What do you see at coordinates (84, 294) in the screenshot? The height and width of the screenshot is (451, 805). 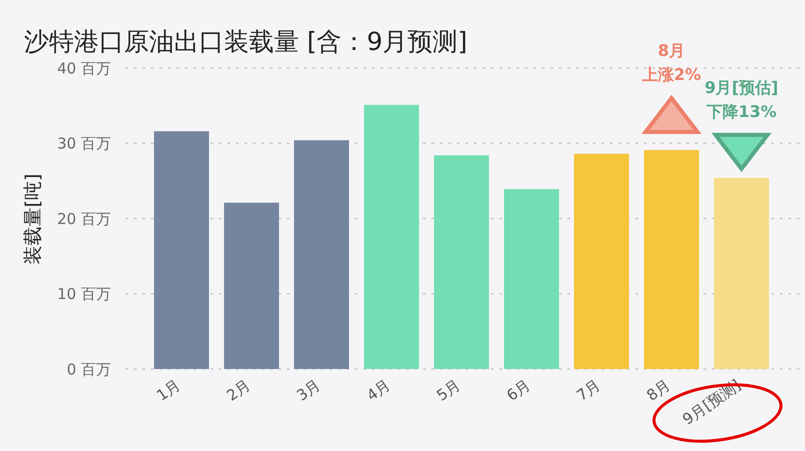 I see `y-tick-label: 10 百万` at bounding box center [84, 294].